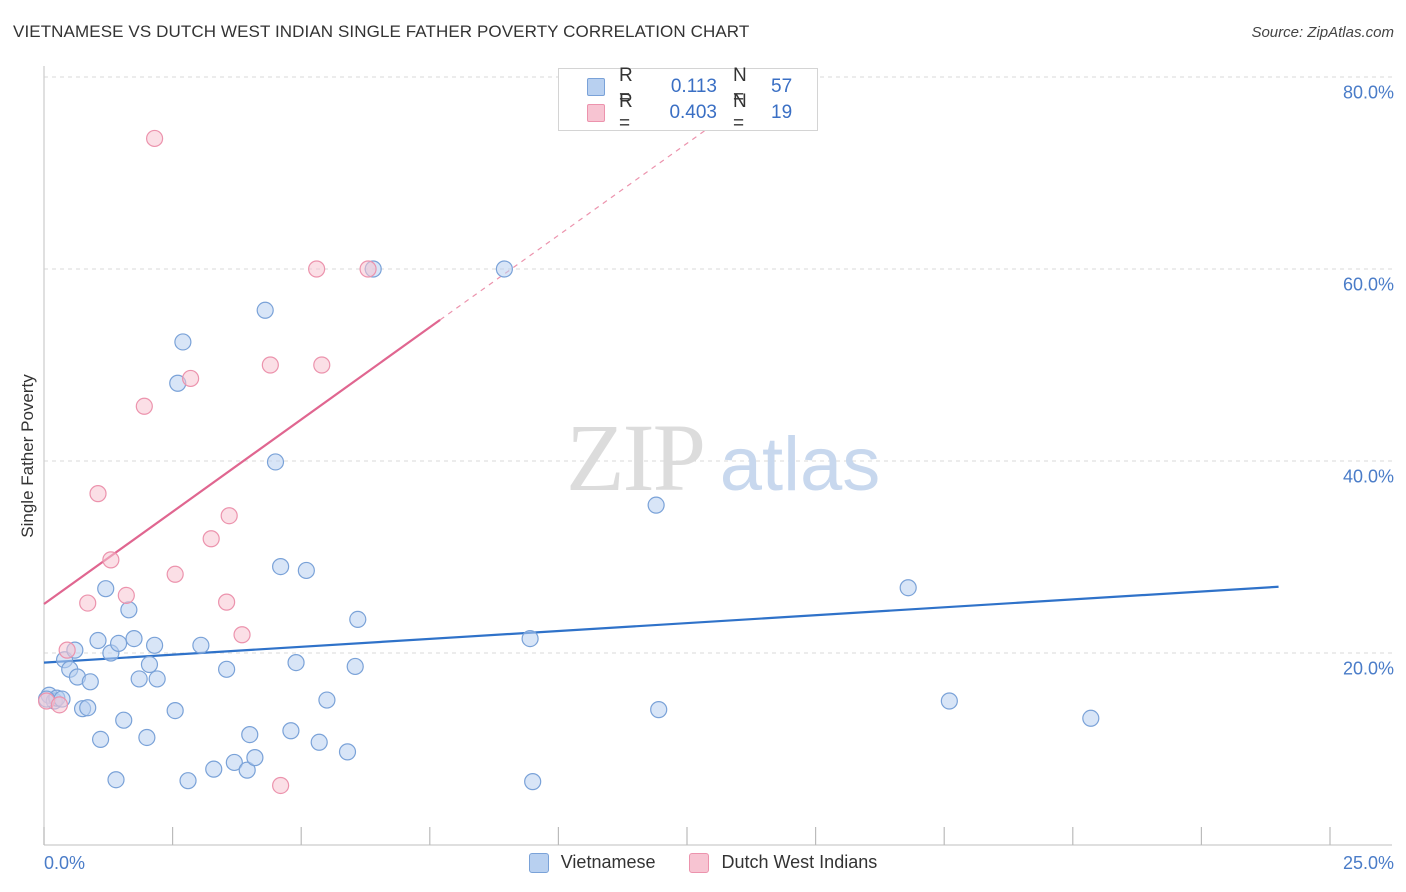 The height and width of the screenshot is (892, 1406). I want to click on y-tick-label: 80.0%, so click(1368, 92).